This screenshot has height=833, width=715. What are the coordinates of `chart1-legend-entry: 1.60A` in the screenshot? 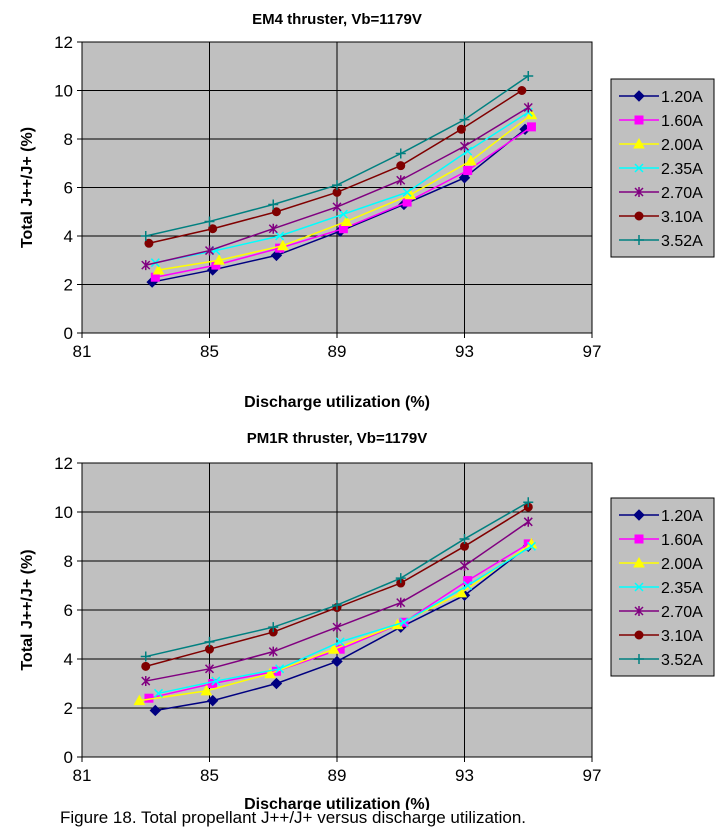 It's located at (661, 121).